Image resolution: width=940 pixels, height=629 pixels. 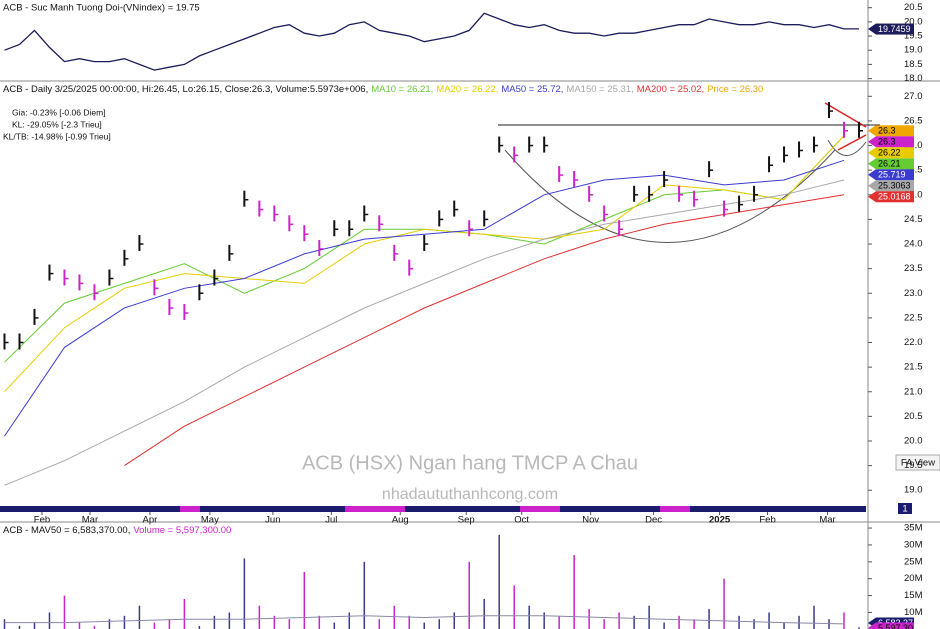 I want to click on y-tick-label: 23.5, so click(x=913, y=268).